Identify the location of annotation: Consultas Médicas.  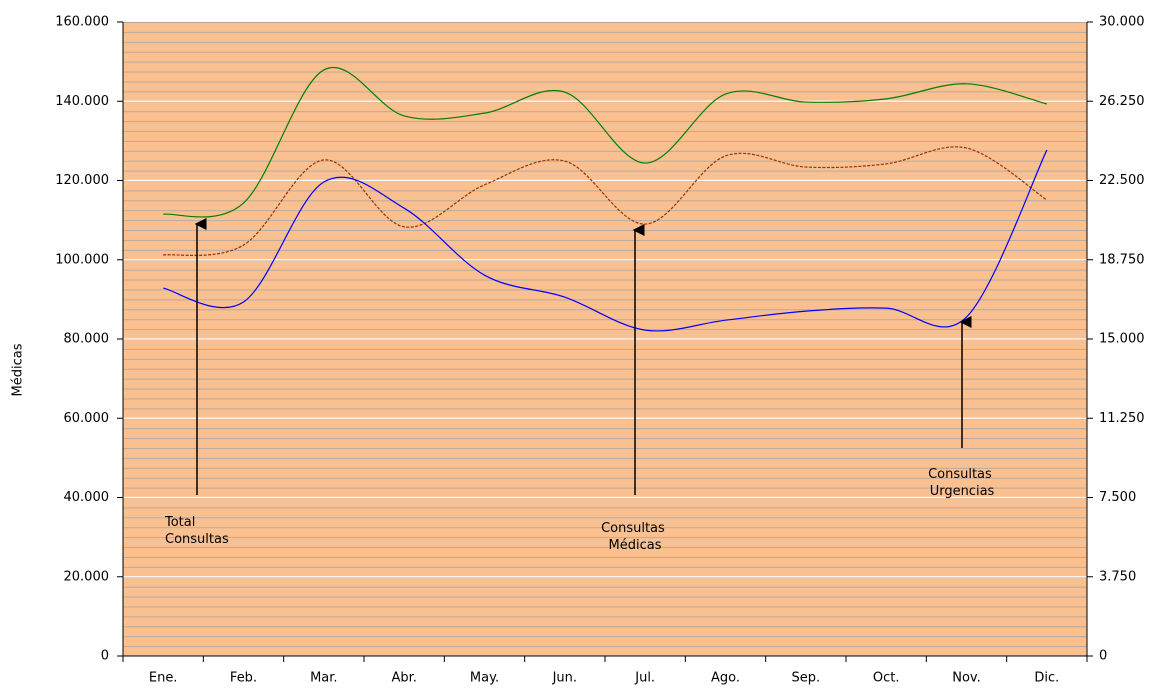
(635, 537).